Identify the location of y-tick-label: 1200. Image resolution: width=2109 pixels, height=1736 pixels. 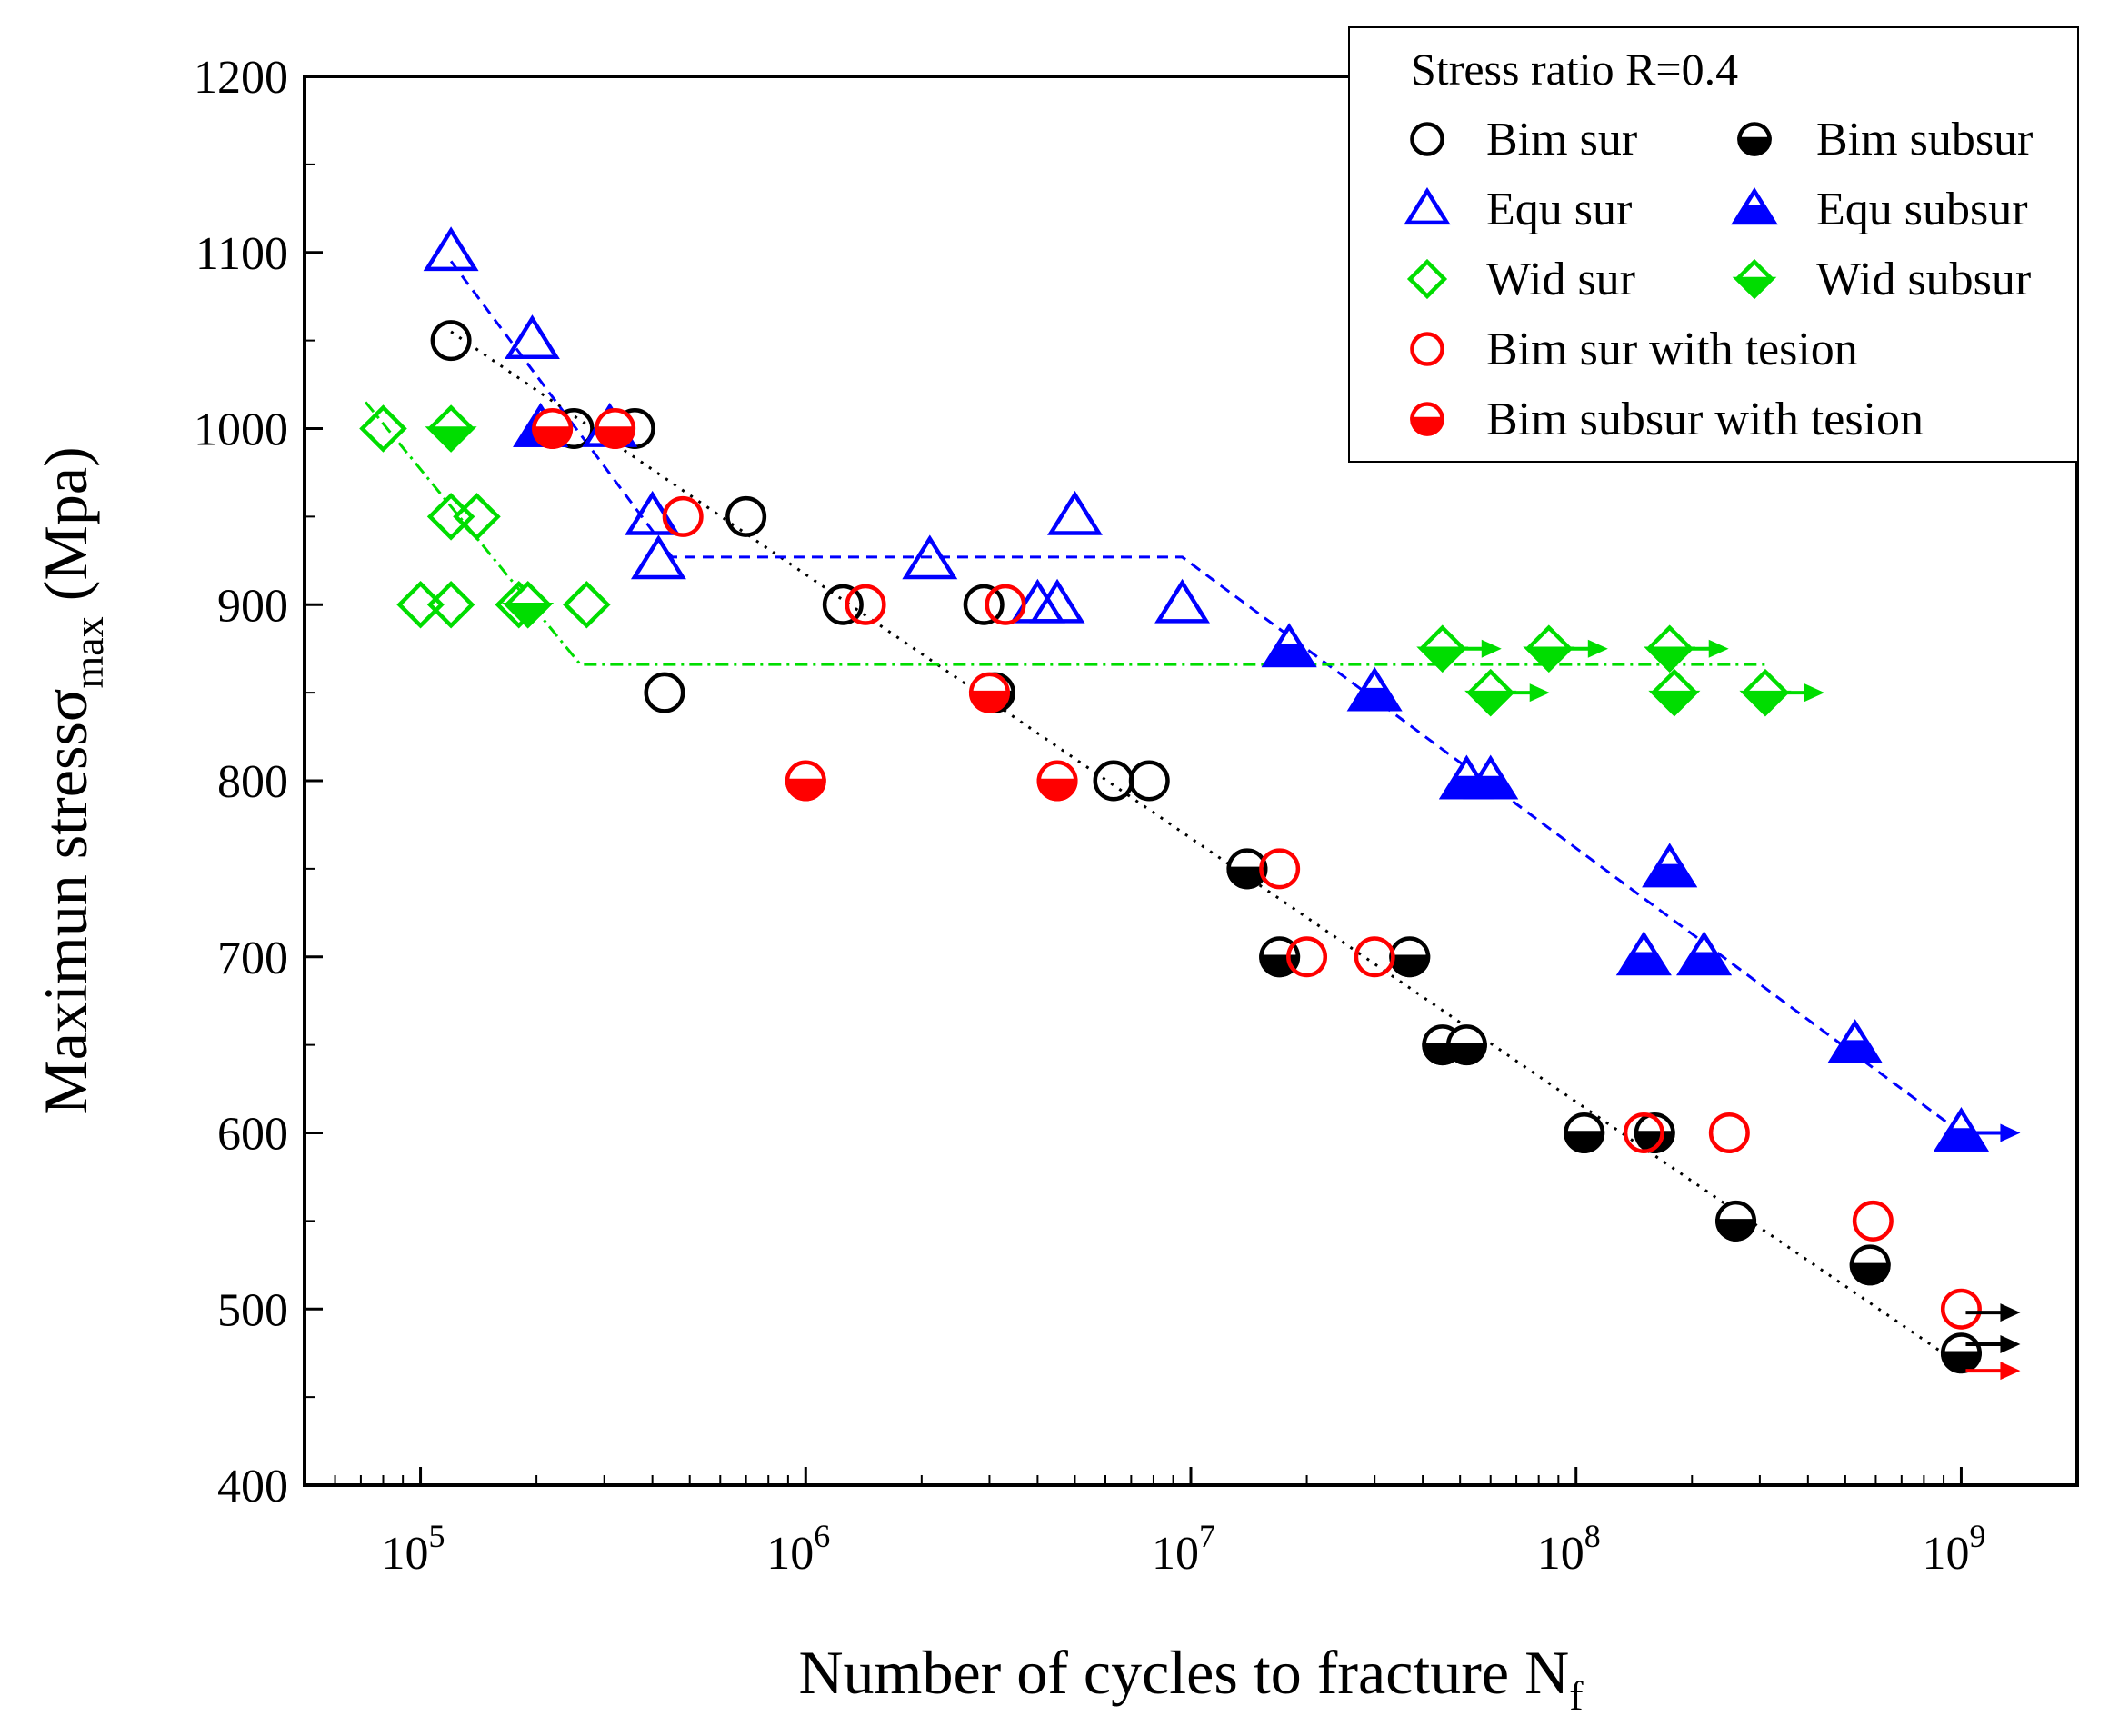
(241, 78).